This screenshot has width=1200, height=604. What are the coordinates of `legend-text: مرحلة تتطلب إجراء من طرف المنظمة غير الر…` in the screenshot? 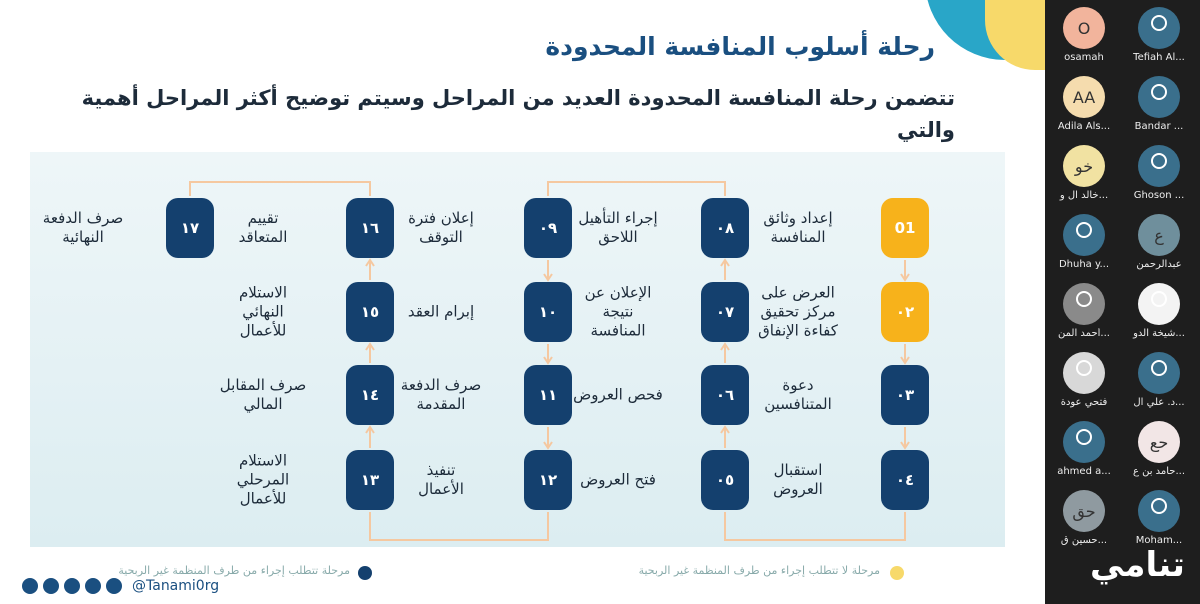 It's located at (234, 570).